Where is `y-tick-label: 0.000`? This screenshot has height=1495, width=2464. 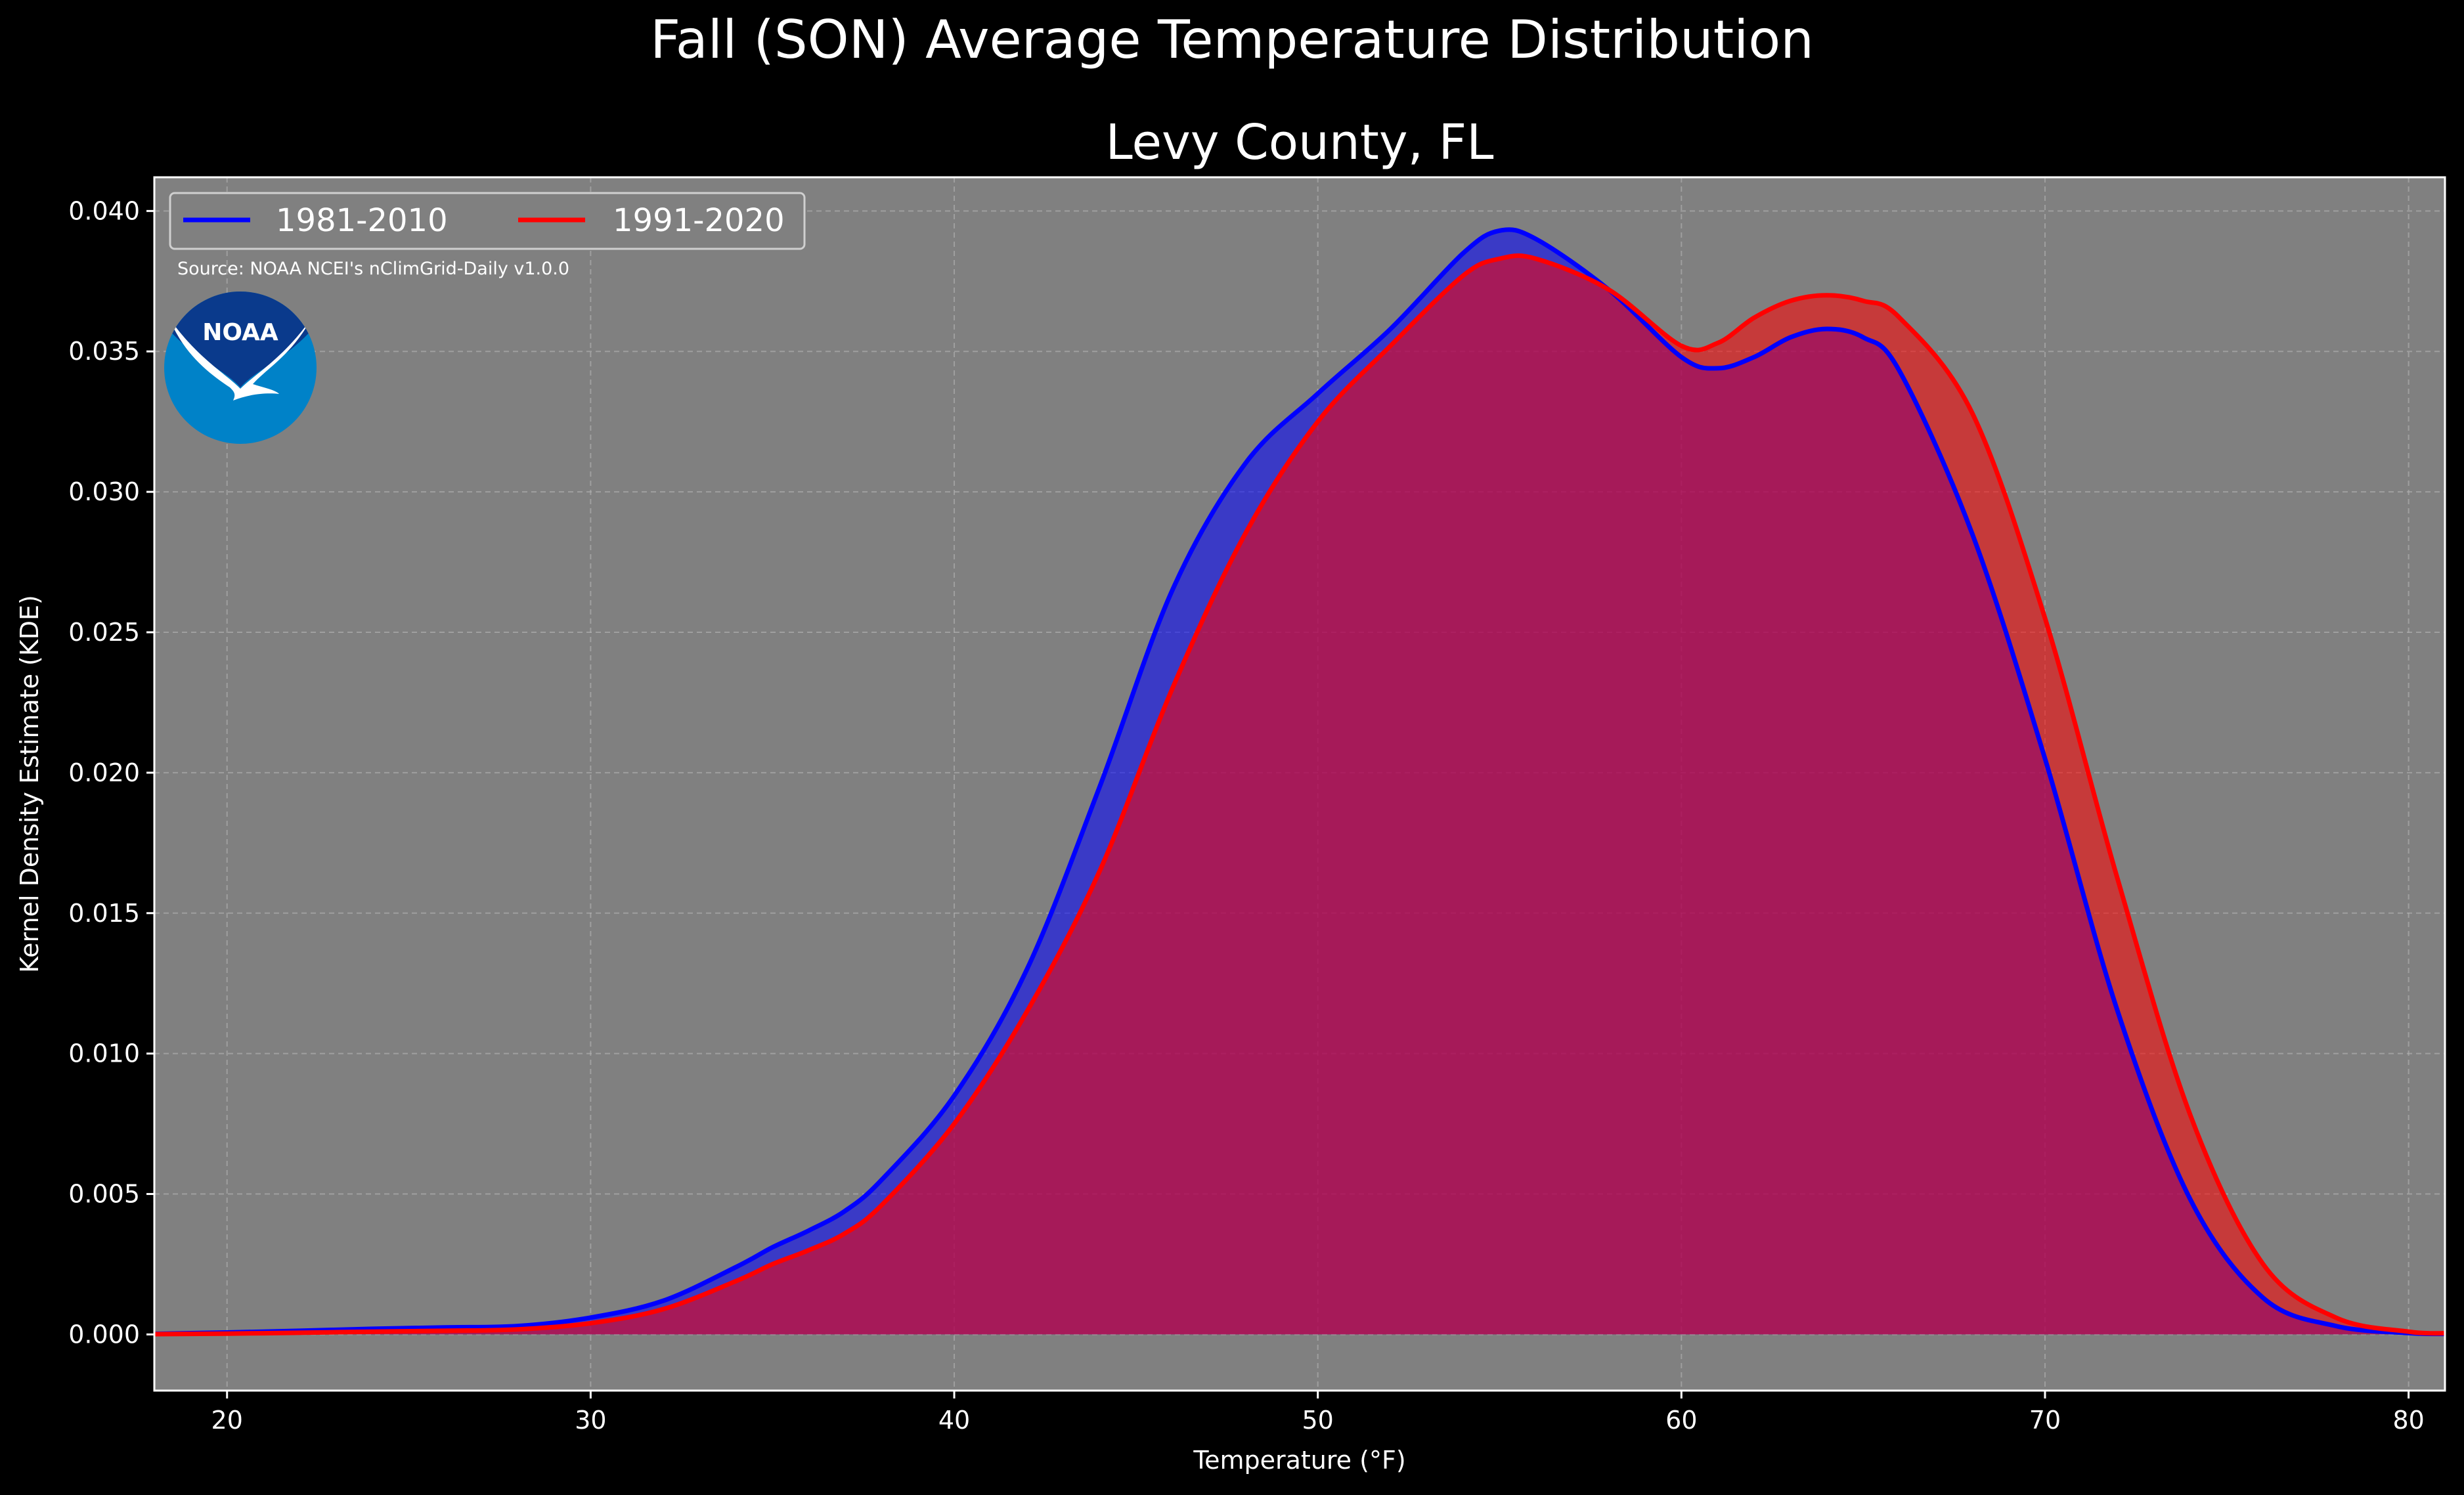 y-tick-label: 0.000 is located at coordinates (104, 1334).